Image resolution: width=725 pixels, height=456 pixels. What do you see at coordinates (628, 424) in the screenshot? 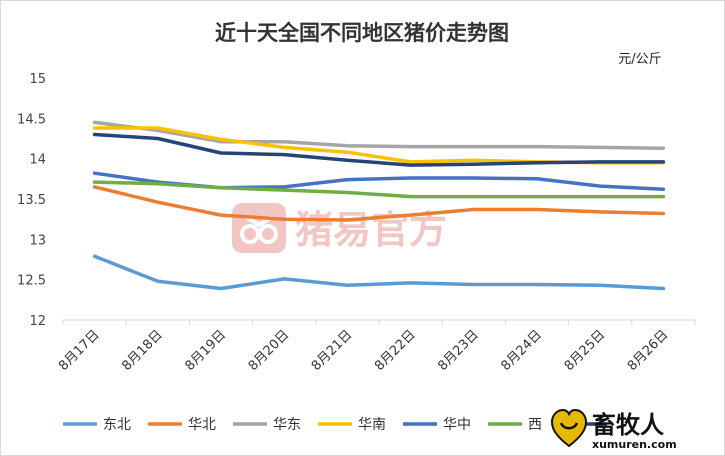
I see `brand-name: 畜牧人` at bounding box center [628, 424].